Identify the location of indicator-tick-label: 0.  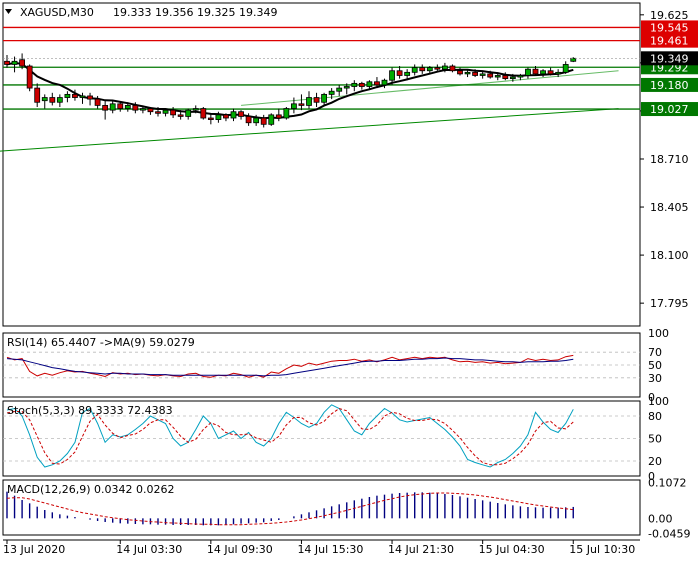
(651, 397).